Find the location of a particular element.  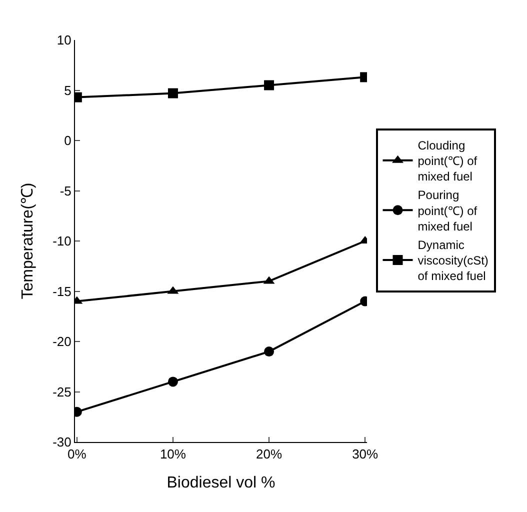

y-tick-label: -15 is located at coordinates (62, 291).